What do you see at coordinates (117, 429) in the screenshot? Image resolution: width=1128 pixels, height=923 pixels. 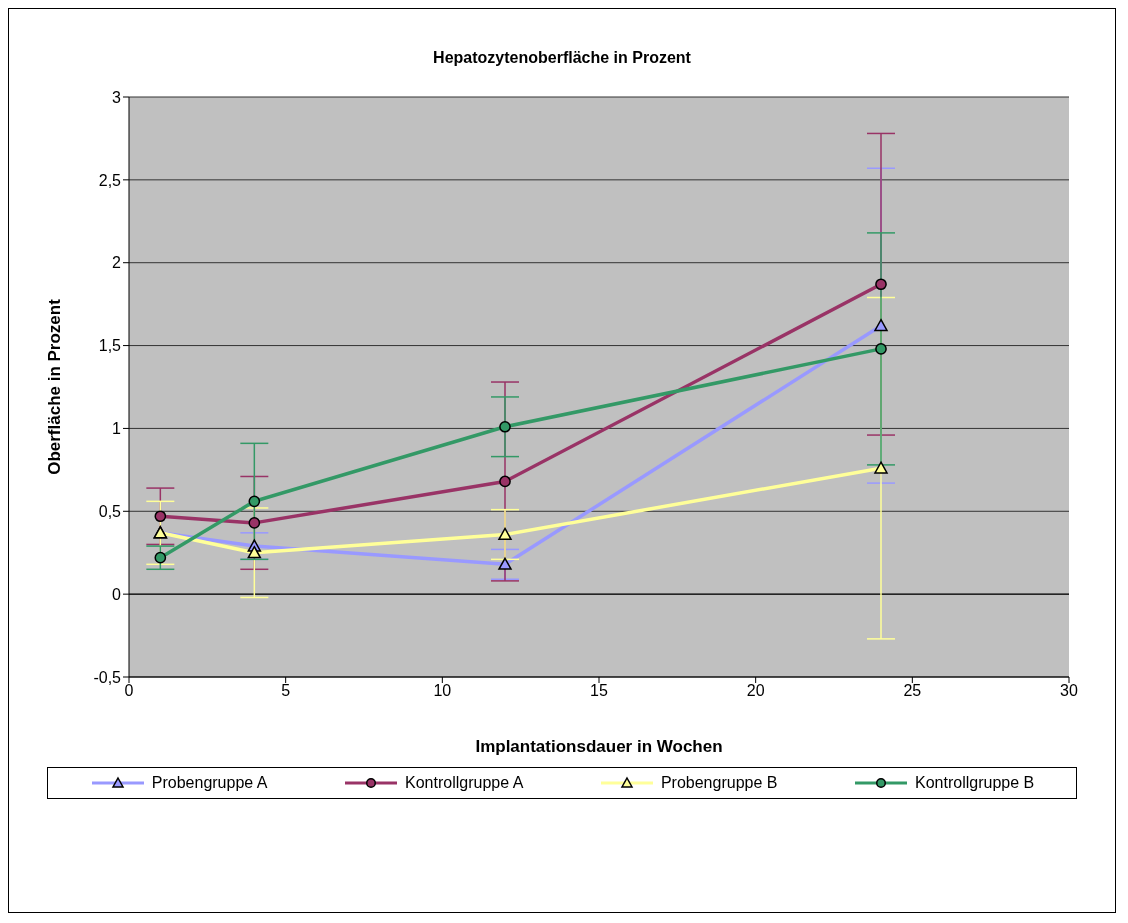 I see `y-tick-label: 1` at bounding box center [117, 429].